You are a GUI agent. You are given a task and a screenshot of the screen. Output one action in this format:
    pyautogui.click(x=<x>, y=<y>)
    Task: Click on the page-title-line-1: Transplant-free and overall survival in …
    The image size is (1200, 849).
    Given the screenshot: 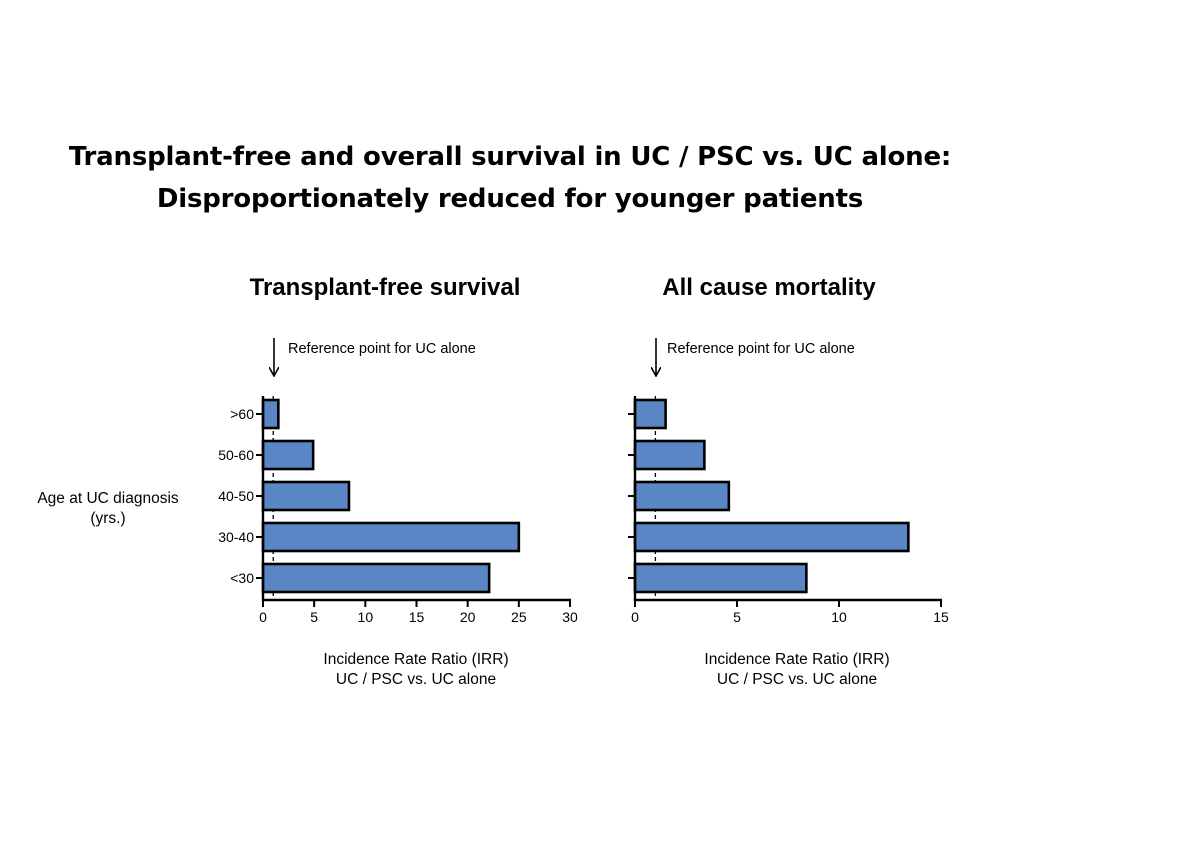 What is the action you would take?
    pyautogui.click(x=510, y=157)
    